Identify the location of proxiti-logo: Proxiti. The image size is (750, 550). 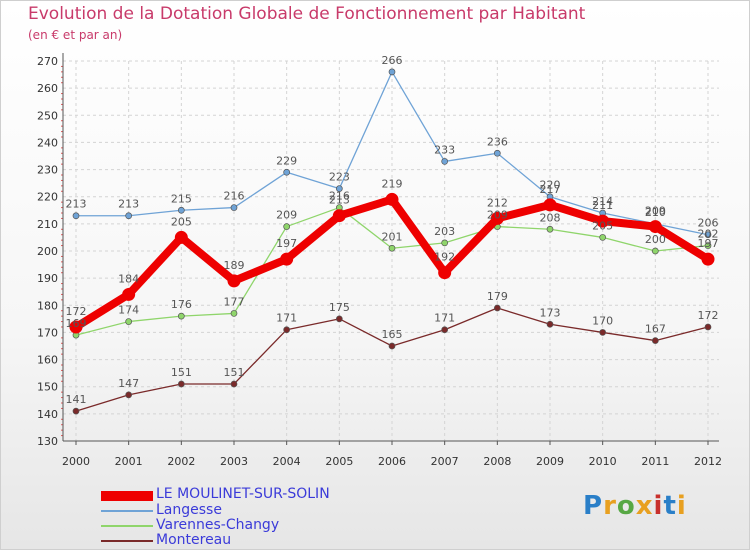
(635, 506).